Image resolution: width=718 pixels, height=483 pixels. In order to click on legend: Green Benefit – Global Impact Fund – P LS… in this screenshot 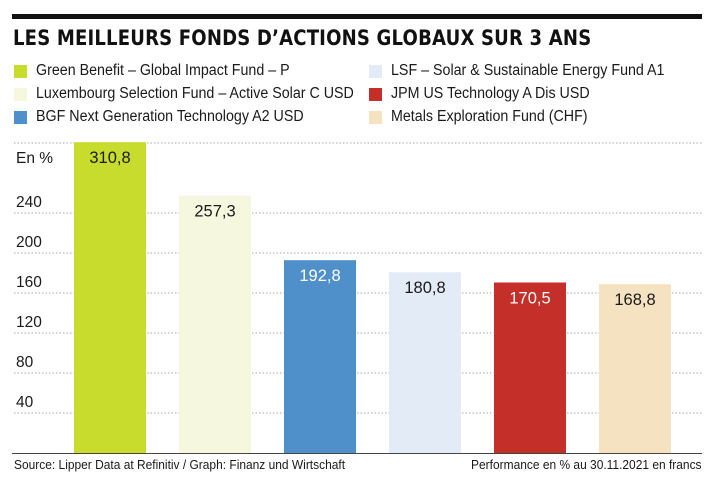, I will do `click(359, 97)`.